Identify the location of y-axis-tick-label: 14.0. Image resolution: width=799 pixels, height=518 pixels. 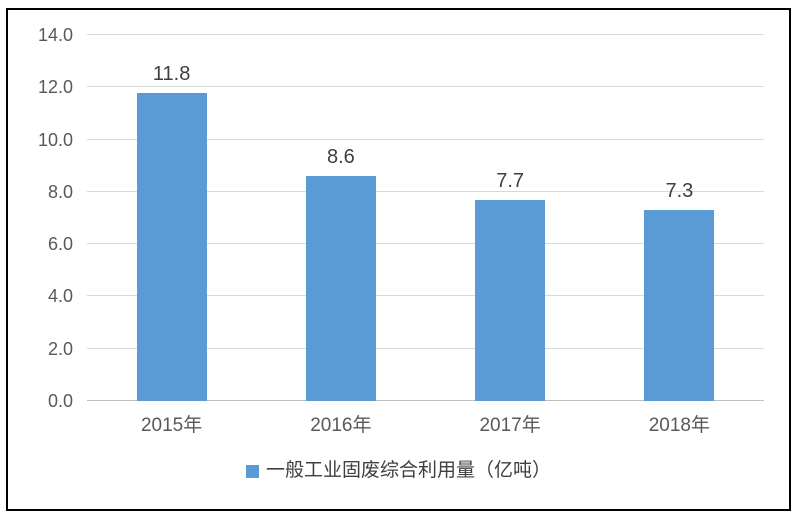
(55, 35).